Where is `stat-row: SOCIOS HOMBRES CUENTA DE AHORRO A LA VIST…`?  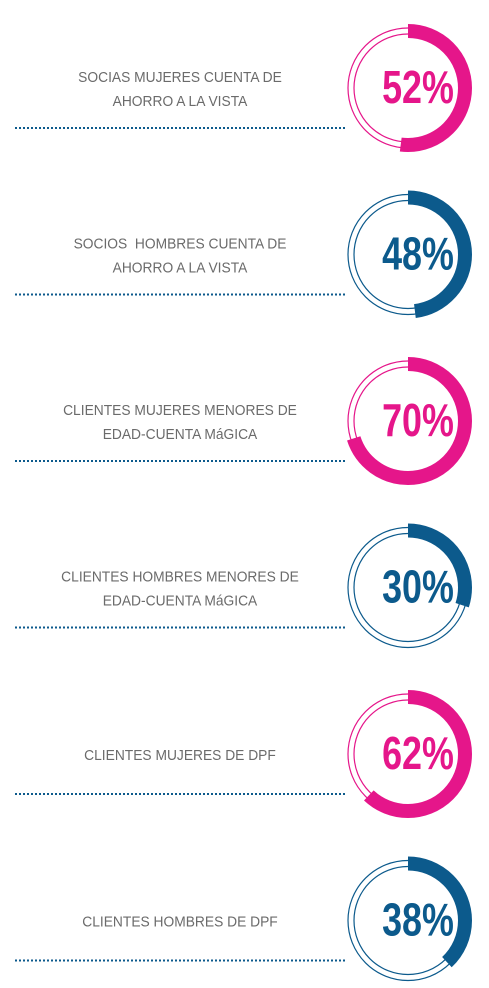
stat-row: SOCIOS HOMBRES CUENTA DE AHORRO A LA VIST… is located at coordinates (243, 254).